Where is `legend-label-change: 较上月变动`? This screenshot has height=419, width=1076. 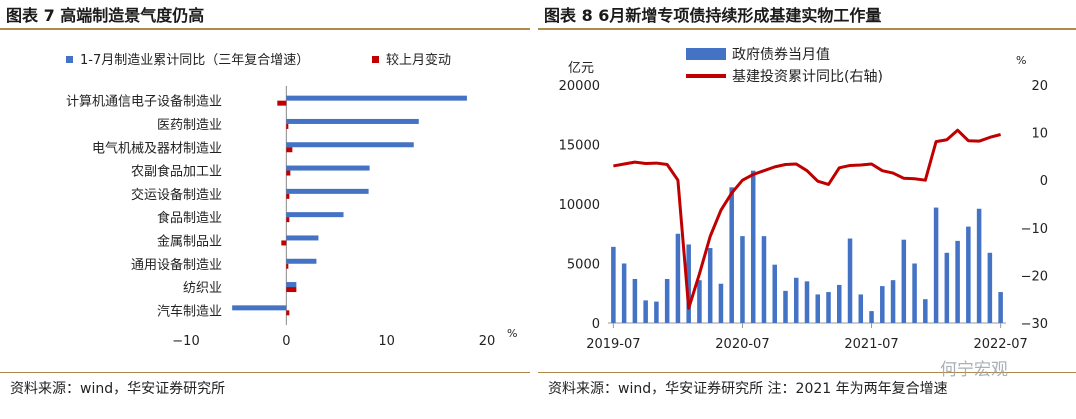
legend-label-change: 较上月变动 is located at coordinates (418, 60).